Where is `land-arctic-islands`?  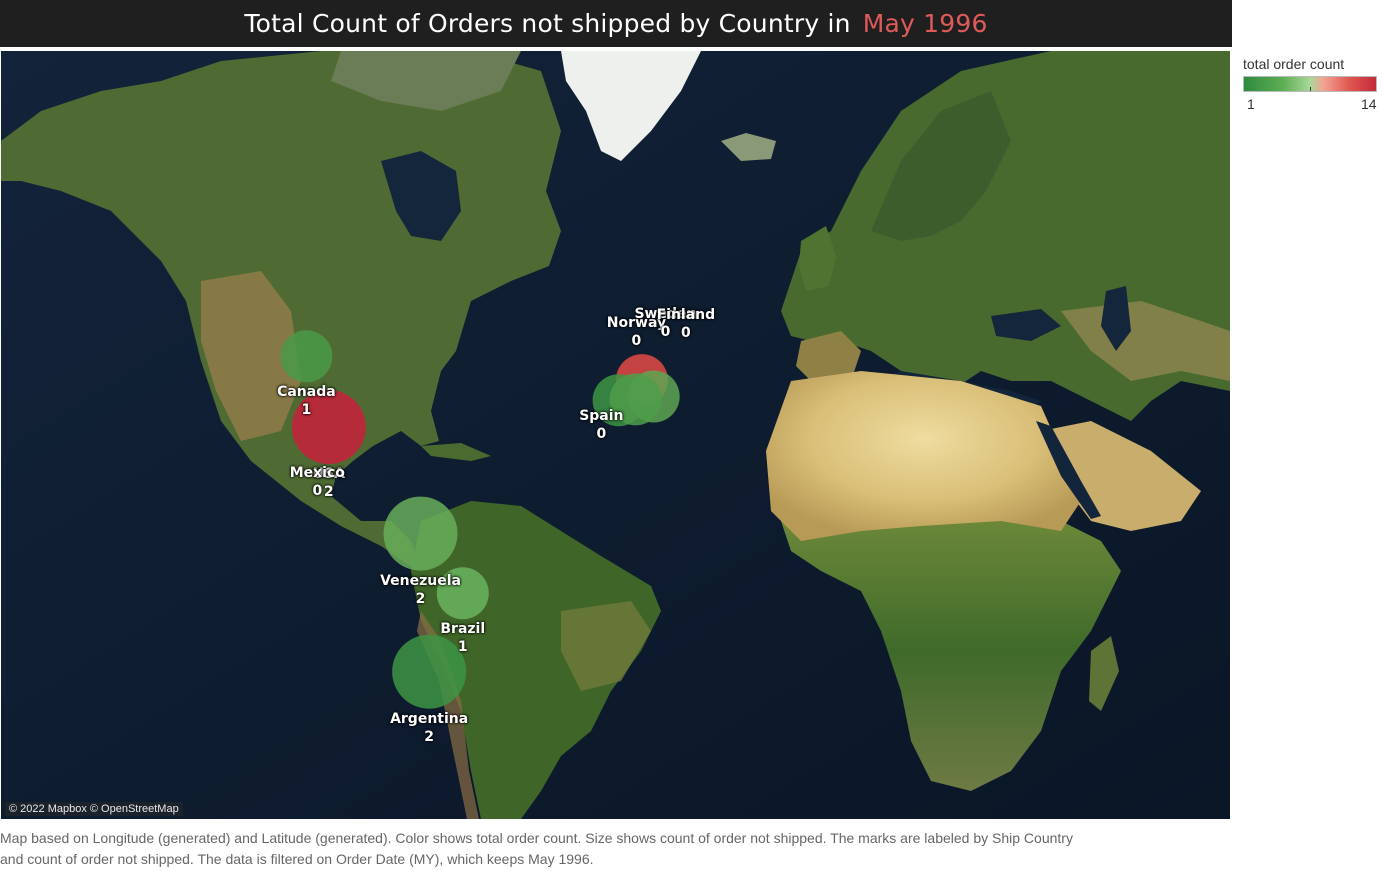 land-arctic-islands is located at coordinates (426, 81).